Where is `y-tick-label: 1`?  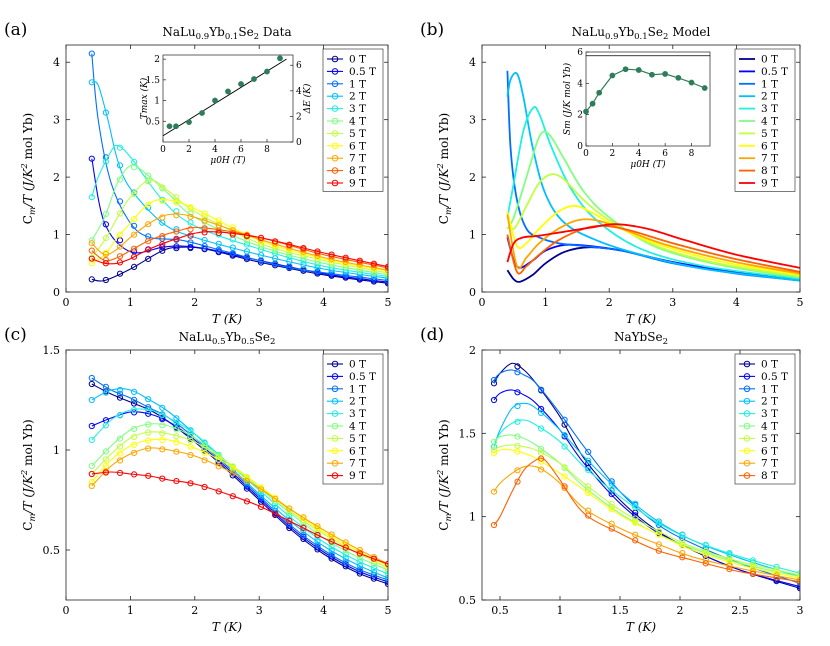 y-tick-label: 1 is located at coordinates (472, 517).